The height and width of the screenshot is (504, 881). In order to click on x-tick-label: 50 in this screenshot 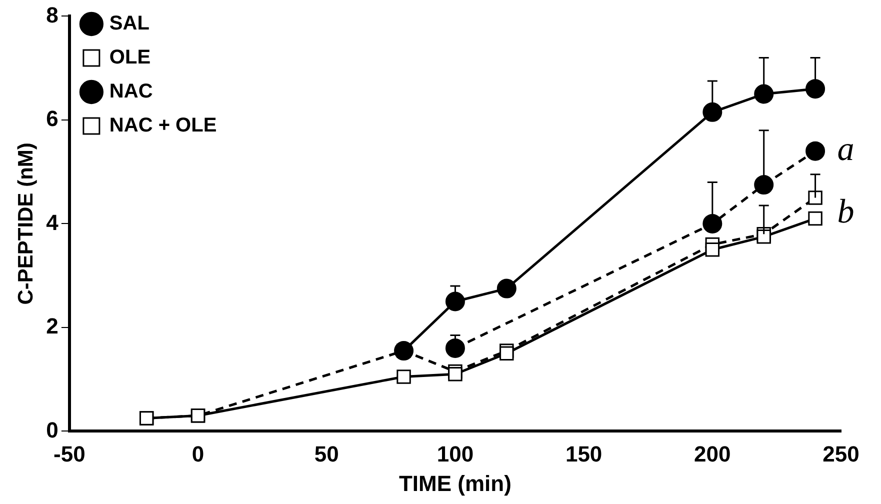, I will do `click(326, 453)`.